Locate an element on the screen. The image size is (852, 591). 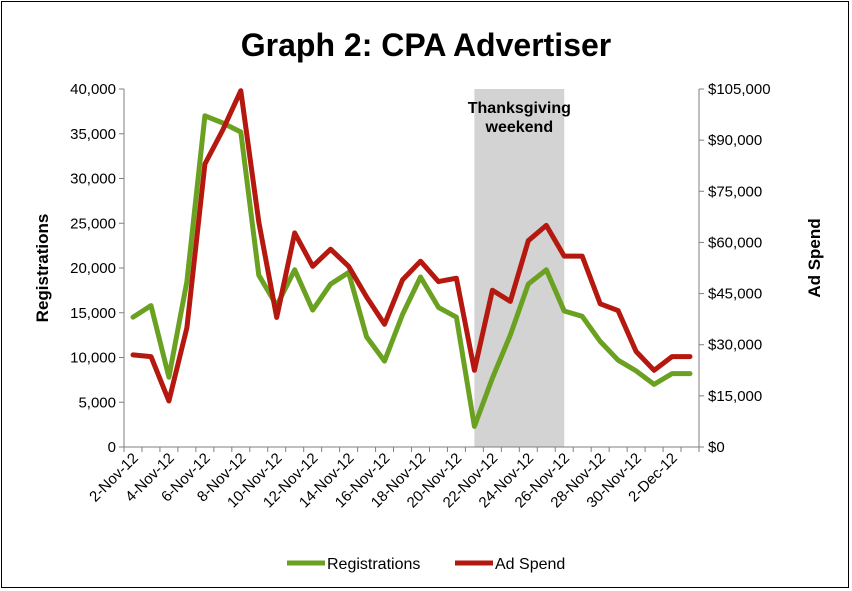
chart-title: Graph 2: CPA Advertiser is located at coordinates (426, 45).